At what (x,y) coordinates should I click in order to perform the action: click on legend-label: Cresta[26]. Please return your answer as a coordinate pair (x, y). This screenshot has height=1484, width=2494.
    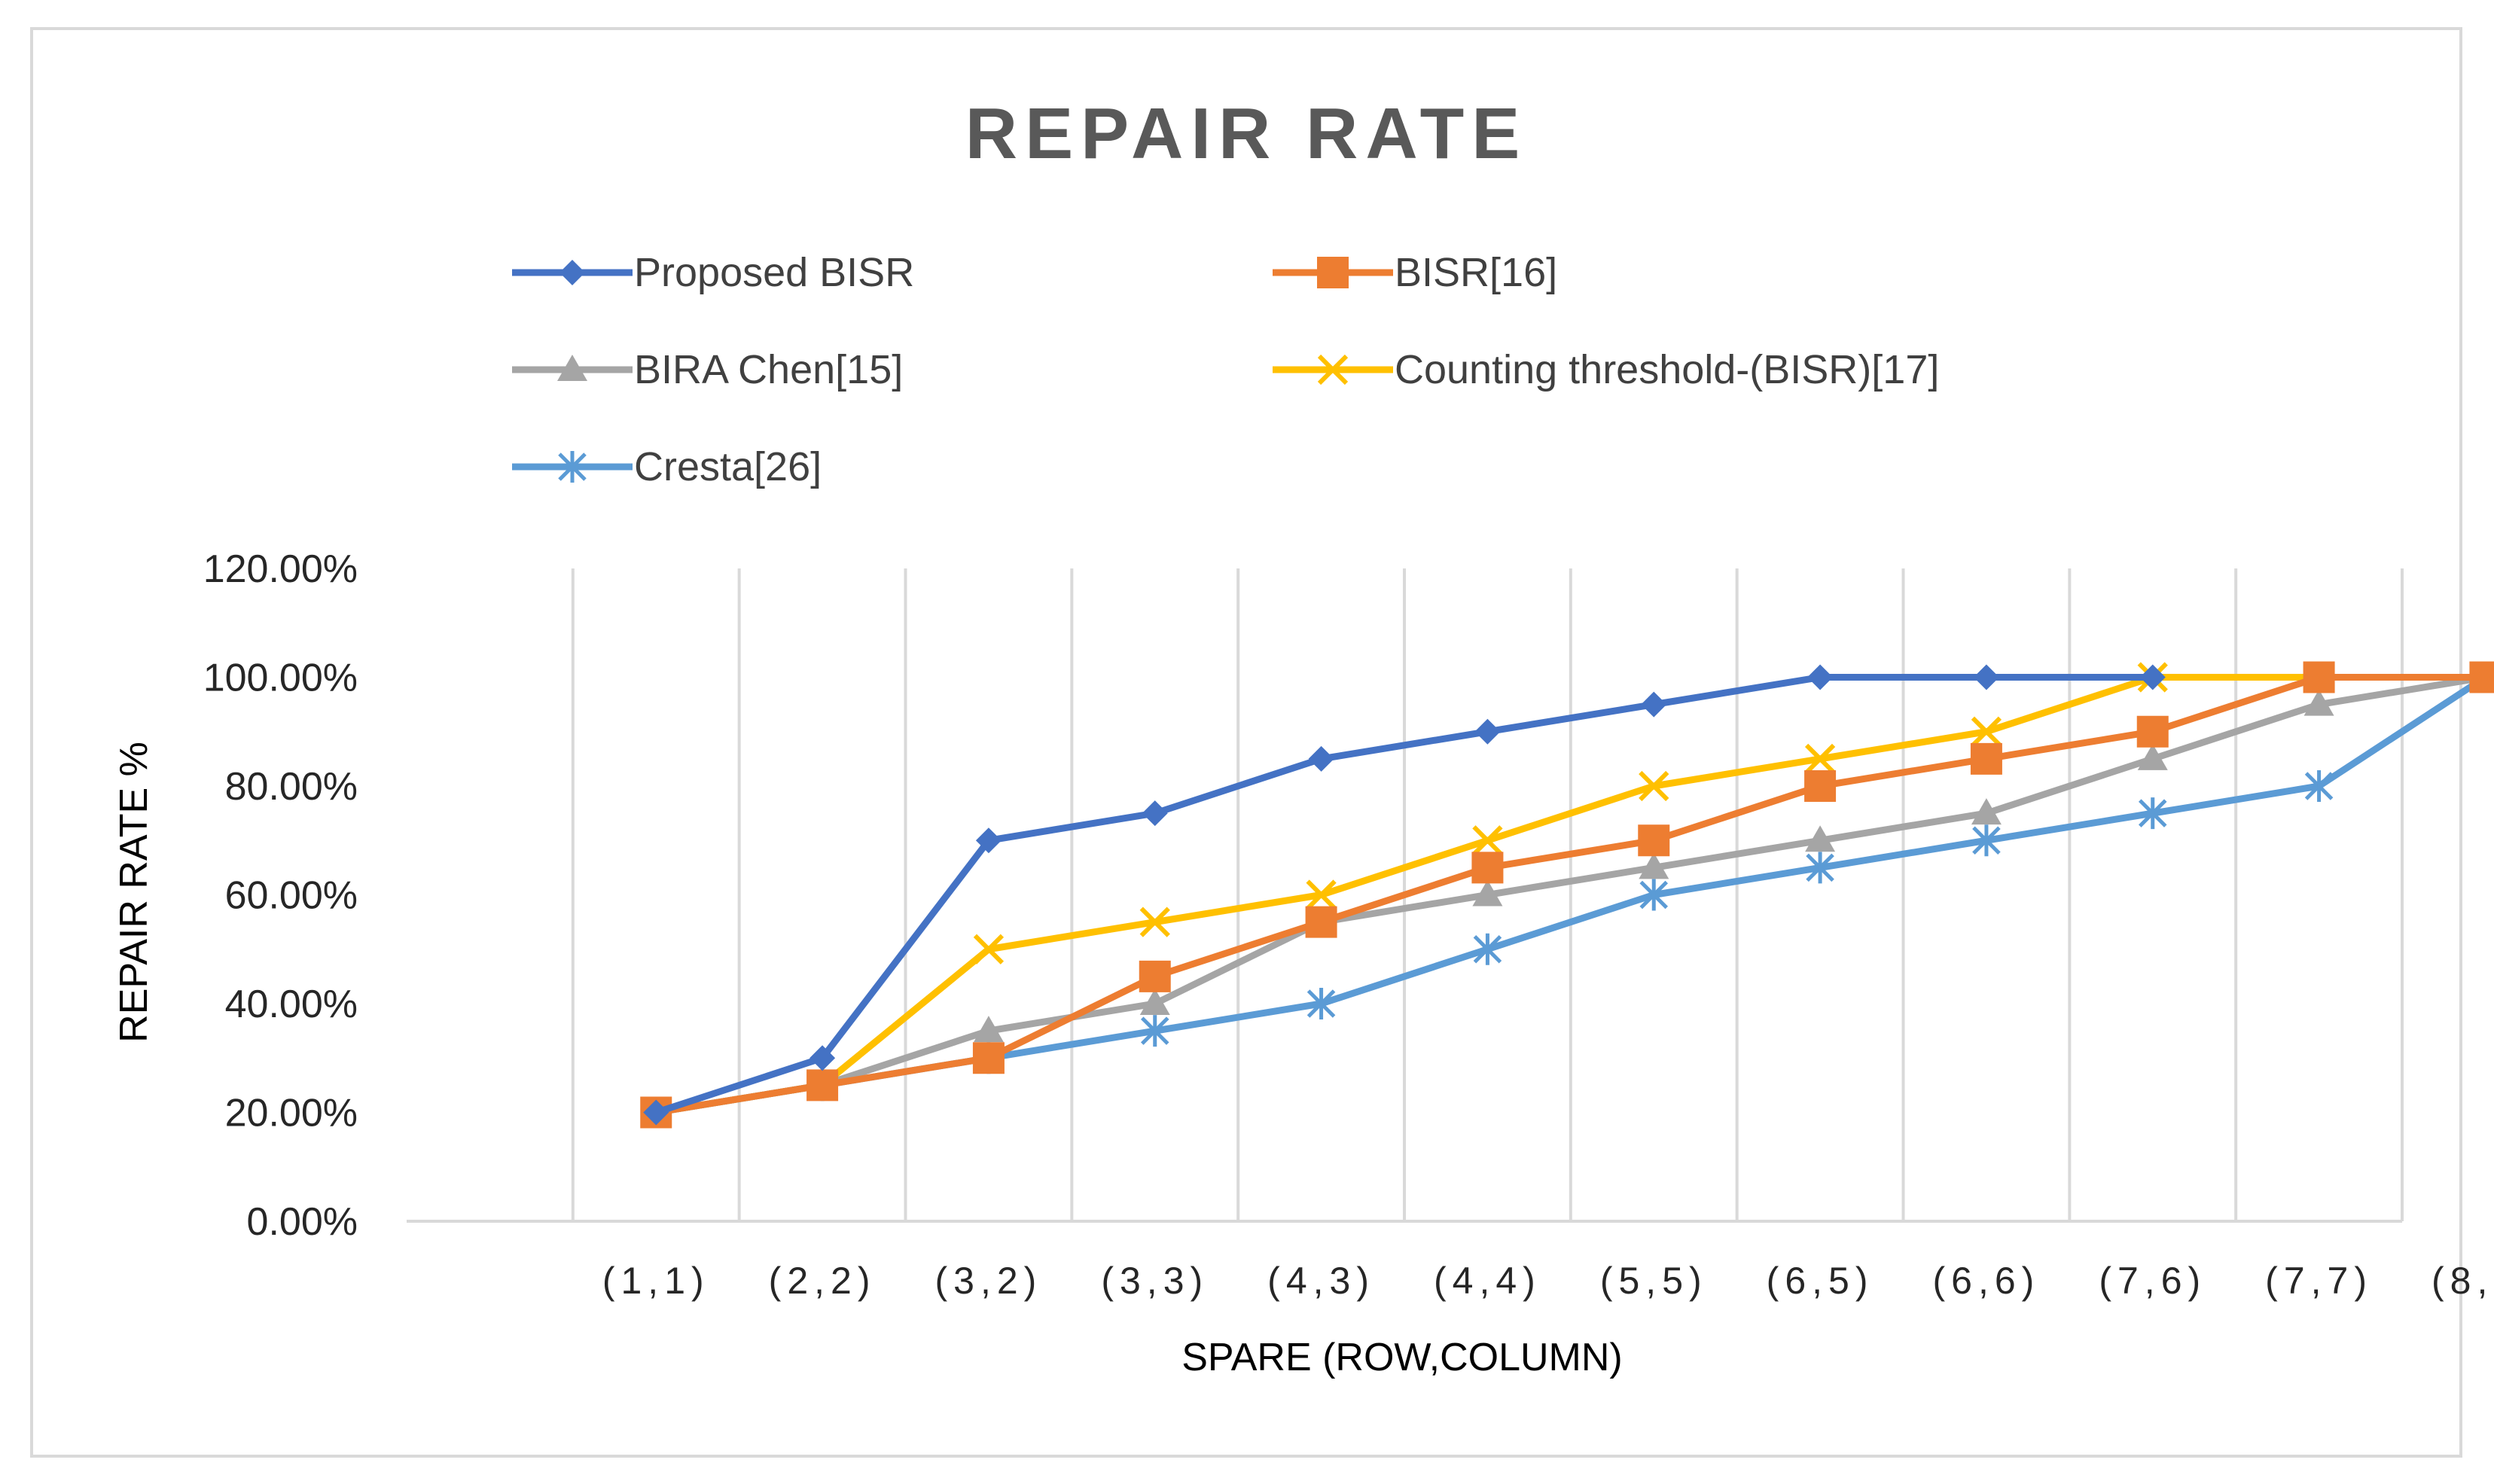
    Looking at the image, I should click on (728, 466).